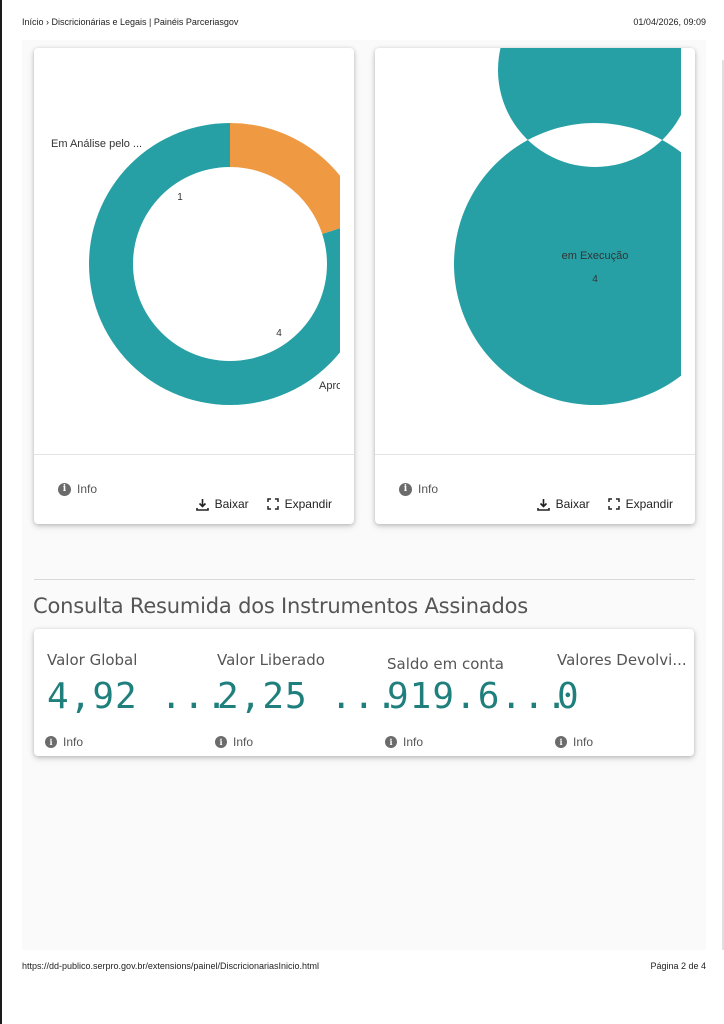 The height and width of the screenshot is (1024, 724). I want to click on kpi-label: Saldo em conta, so click(445, 664).